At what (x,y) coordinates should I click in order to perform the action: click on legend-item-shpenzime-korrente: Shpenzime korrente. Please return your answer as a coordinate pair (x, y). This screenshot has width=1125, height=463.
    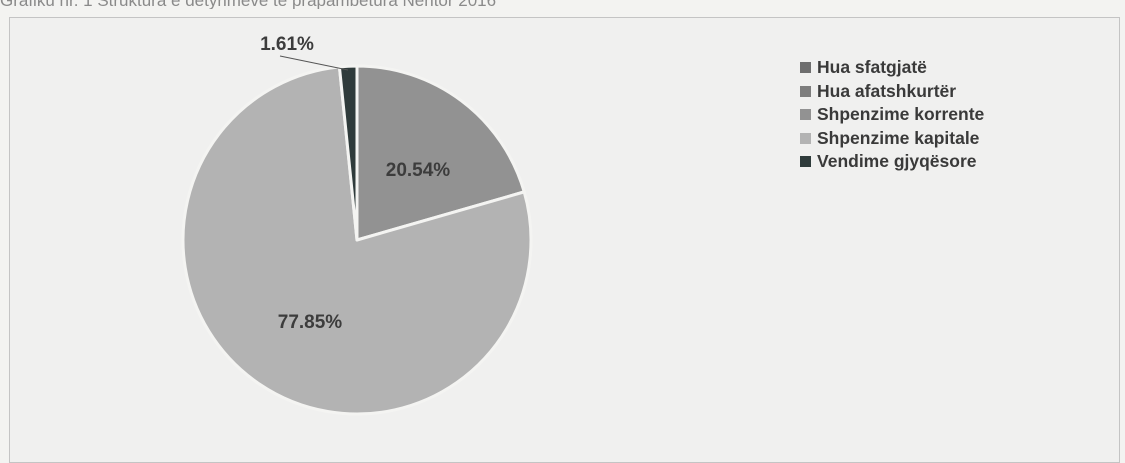
    Looking at the image, I should click on (892, 115).